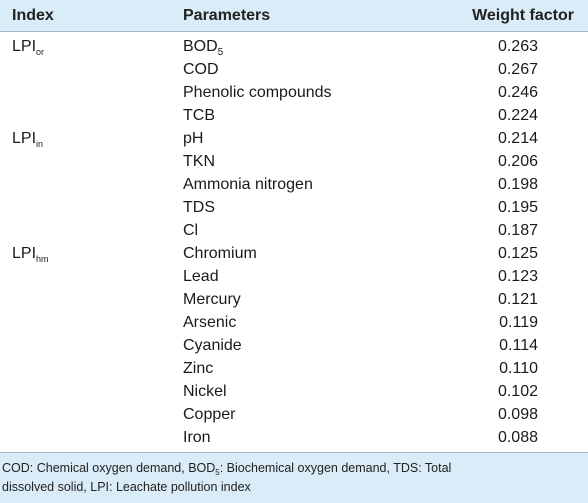 The height and width of the screenshot is (503, 588). I want to click on parameter-name: BOD, so click(200, 46).